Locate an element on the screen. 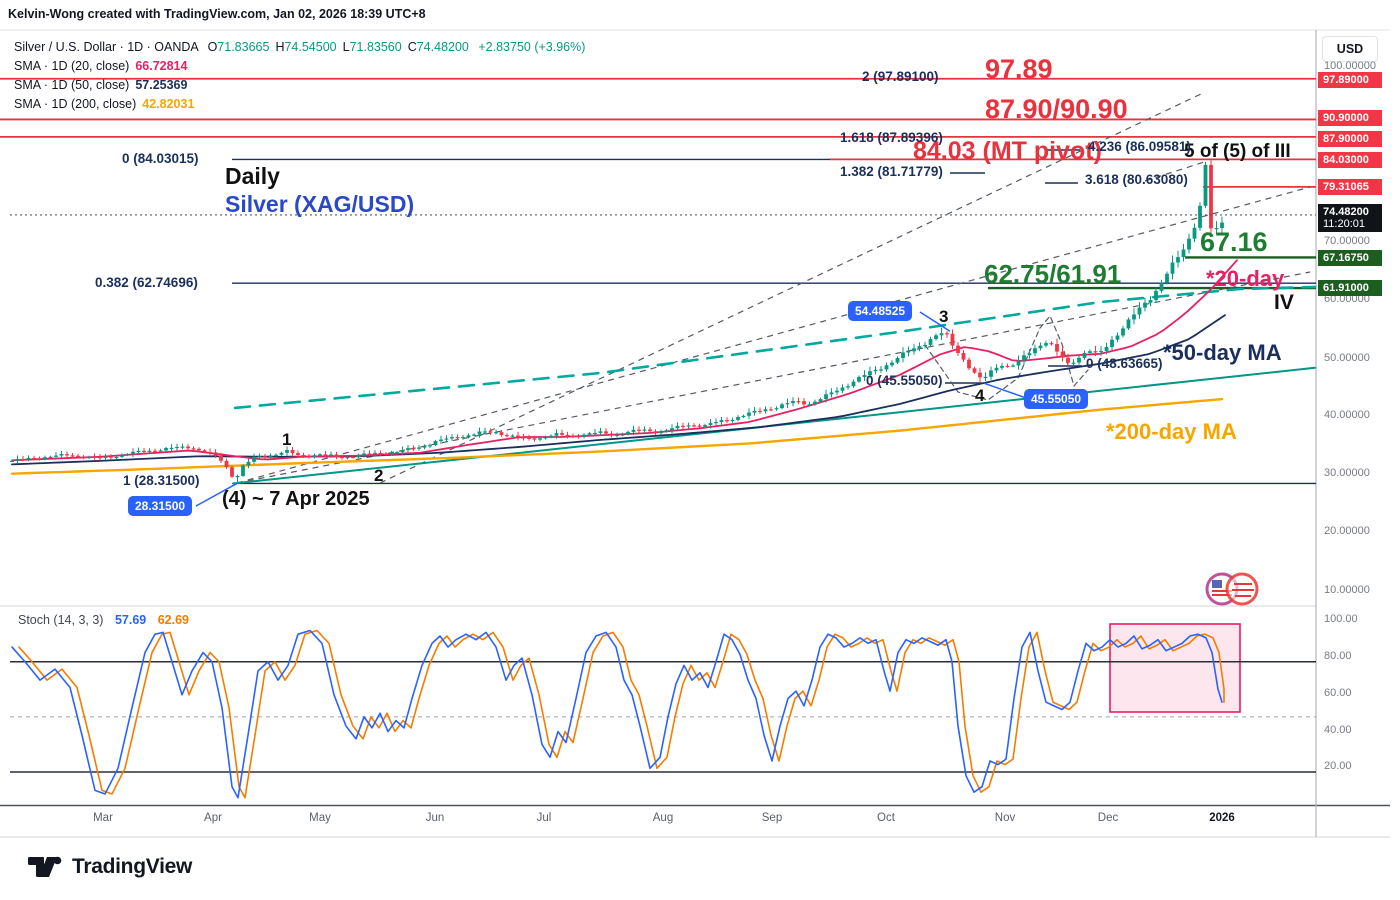 Image resolution: width=1400 pixels, height=900 pixels. price-label: 84.03000 is located at coordinates (1350, 160).